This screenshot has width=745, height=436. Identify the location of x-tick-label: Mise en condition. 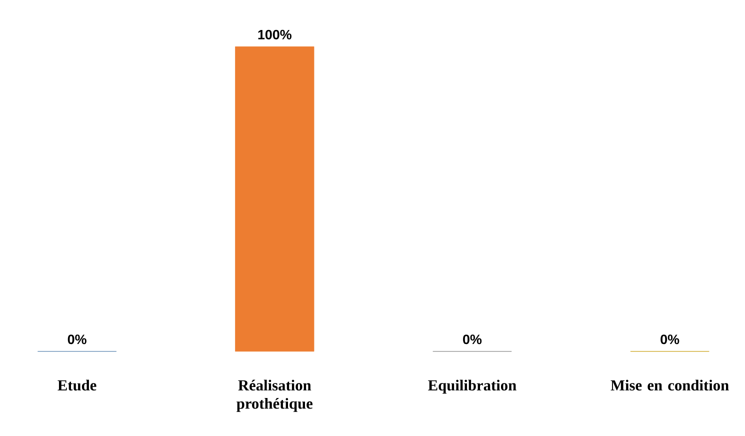
(669, 385).